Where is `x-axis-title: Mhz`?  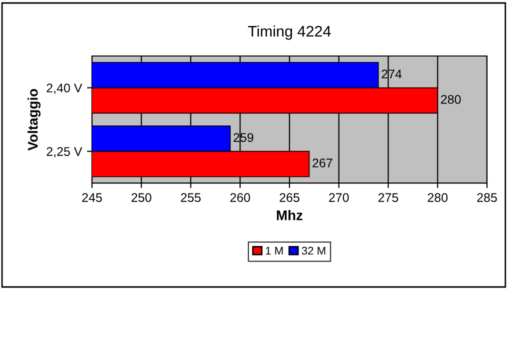 x-axis-title: Mhz is located at coordinates (289, 215).